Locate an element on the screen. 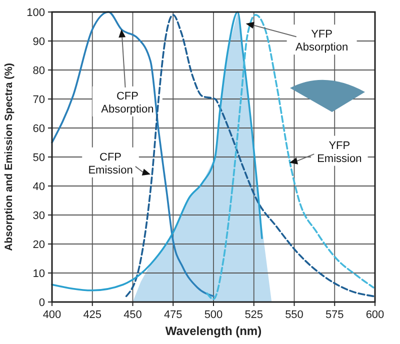  x-tick-label: 475 is located at coordinates (173, 315).